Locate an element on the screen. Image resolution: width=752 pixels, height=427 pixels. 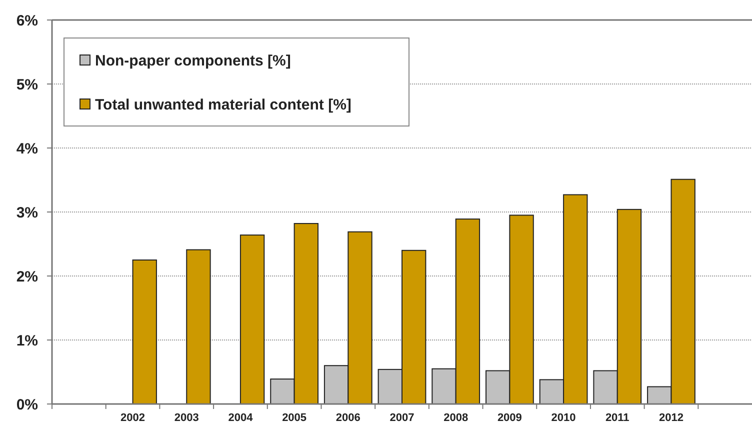
x-tick-label: 2007 is located at coordinates (402, 418).